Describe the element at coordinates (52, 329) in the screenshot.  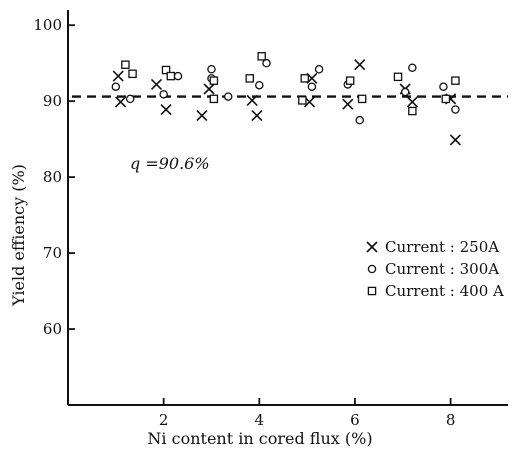
I see `y-tick-label: 60` at that location.